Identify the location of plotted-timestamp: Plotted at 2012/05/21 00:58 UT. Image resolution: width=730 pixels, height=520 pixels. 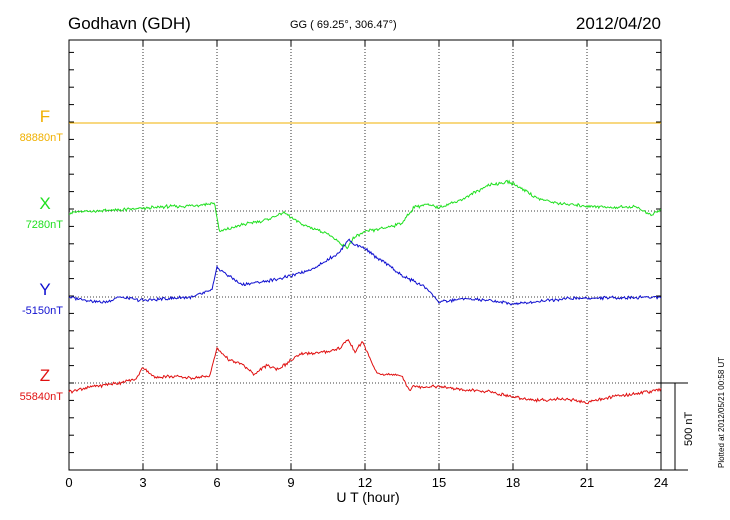
(721, 412).